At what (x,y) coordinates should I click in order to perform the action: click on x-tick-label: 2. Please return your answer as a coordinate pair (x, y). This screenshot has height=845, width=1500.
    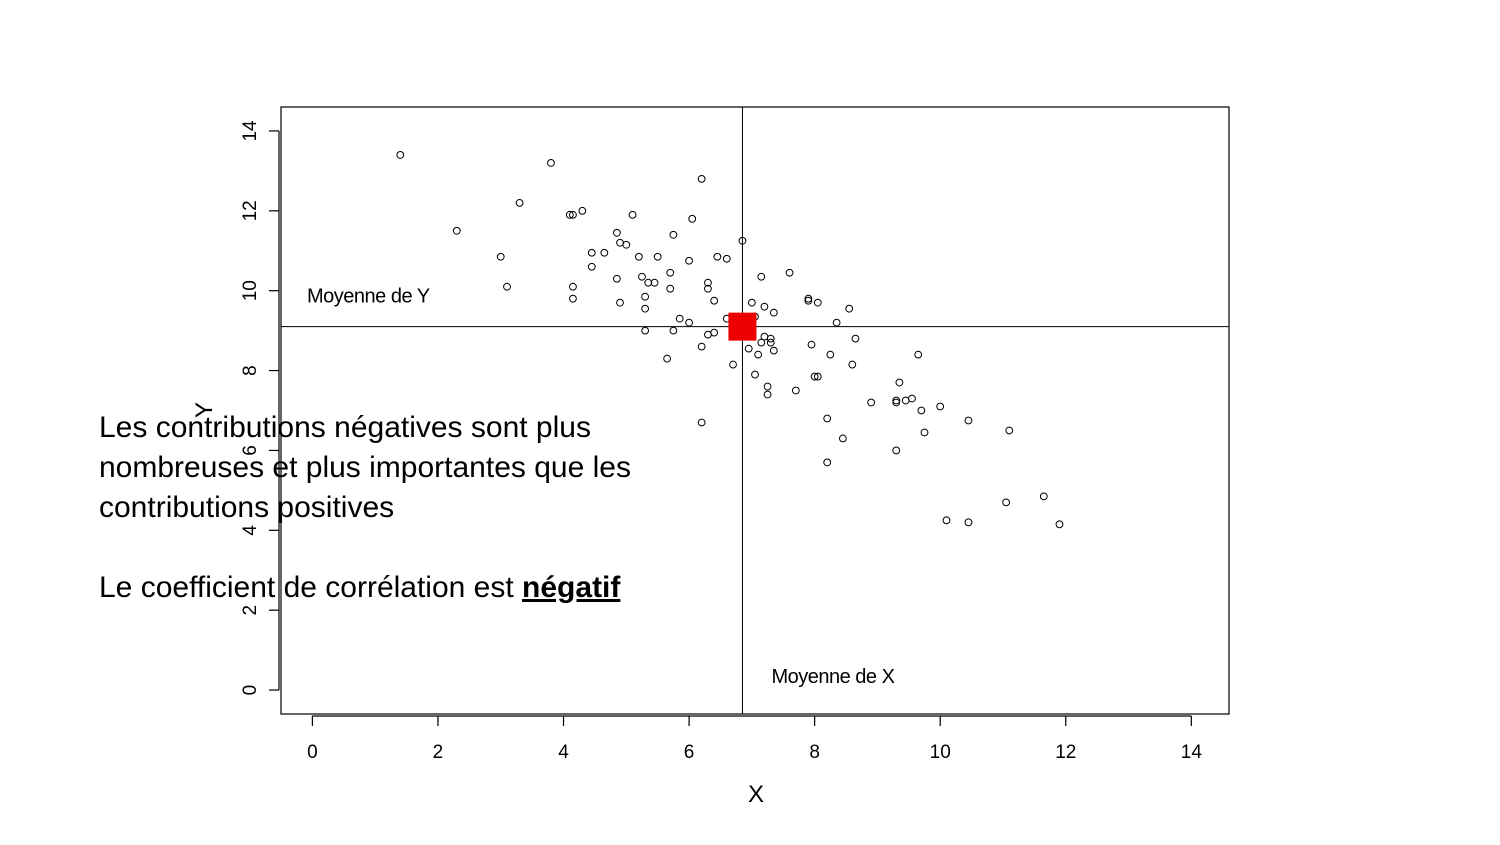
    Looking at the image, I should click on (438, 752).